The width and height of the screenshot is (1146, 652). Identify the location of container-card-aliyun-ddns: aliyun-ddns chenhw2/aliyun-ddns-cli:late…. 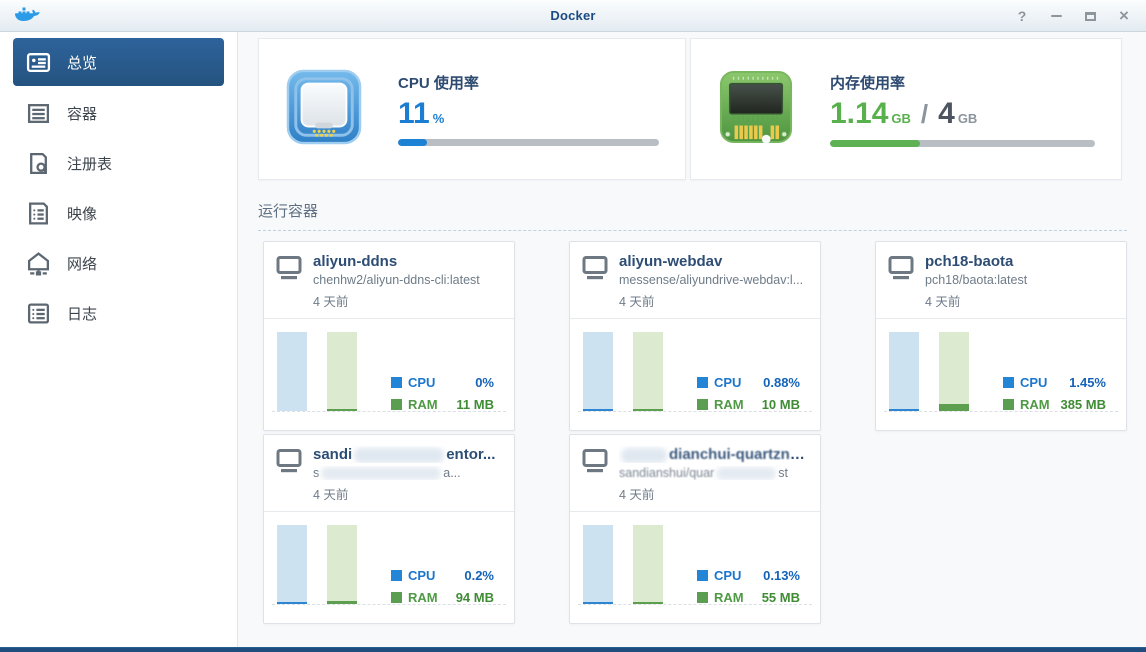
(389, 336).